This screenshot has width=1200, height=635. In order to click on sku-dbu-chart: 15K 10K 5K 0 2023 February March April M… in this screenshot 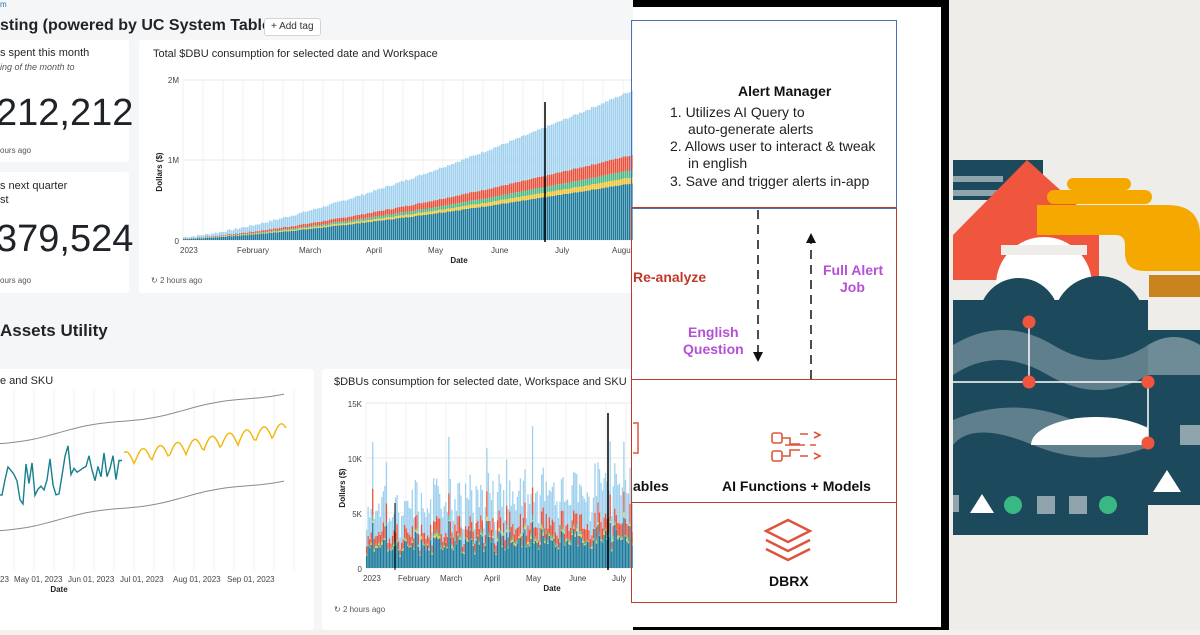, I will do `click(477, 508)`.